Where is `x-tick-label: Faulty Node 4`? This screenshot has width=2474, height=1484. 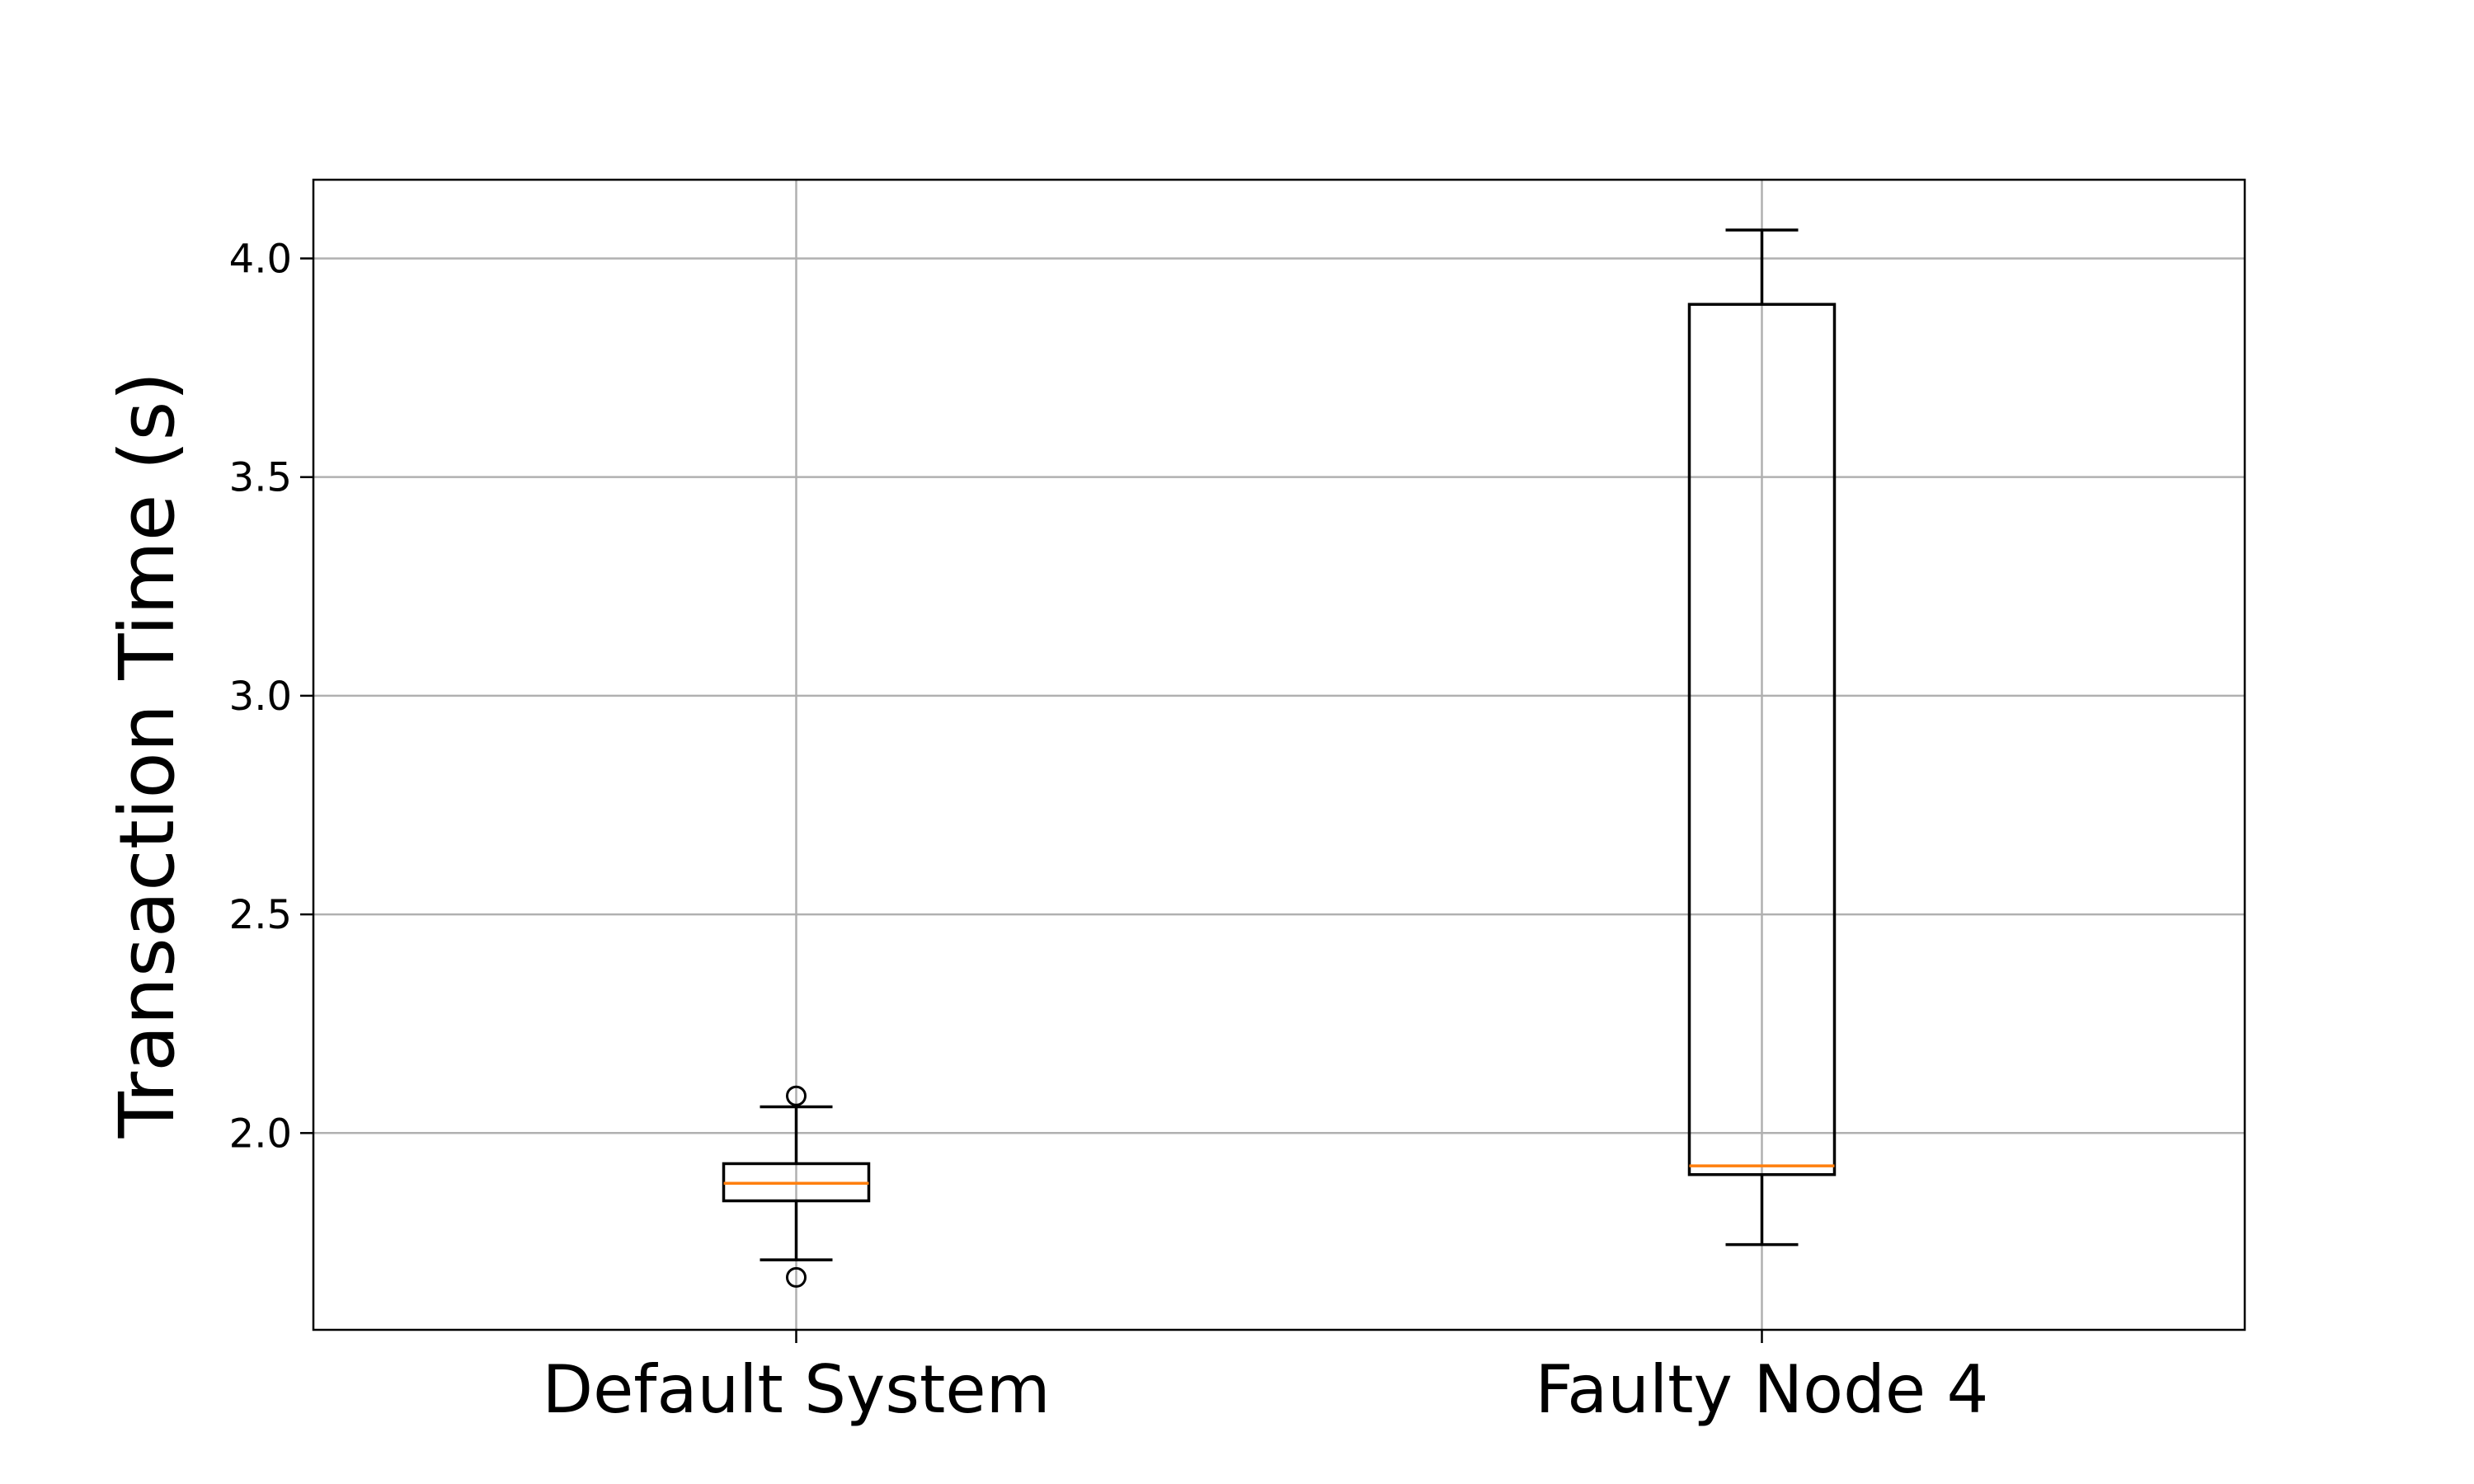 x-tick-label: Faulty Node 4 is located at coordinates (1762, 1389).